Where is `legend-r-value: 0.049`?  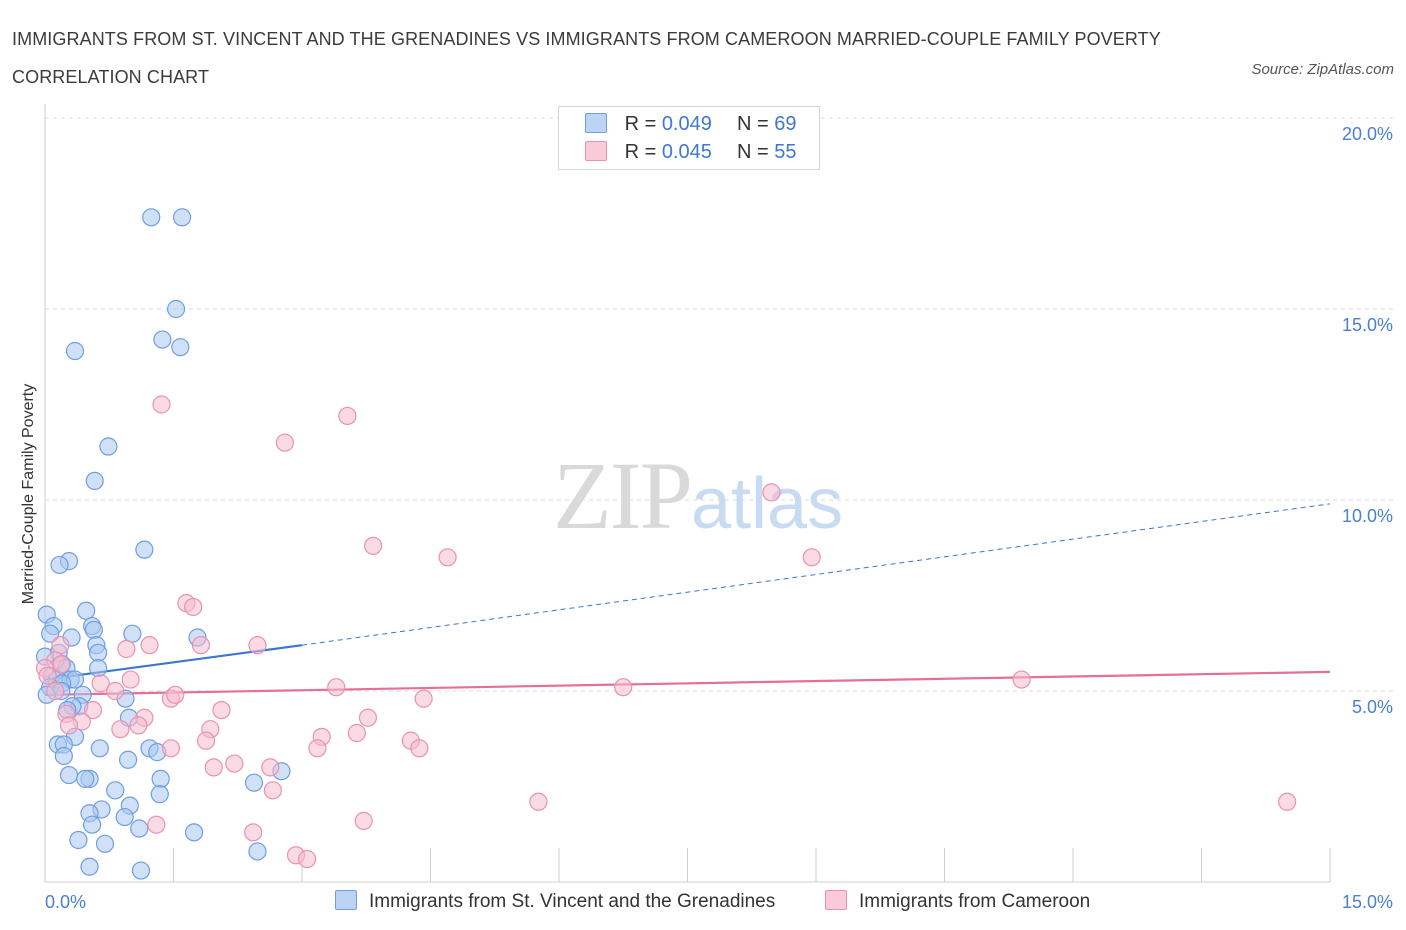 legend-r-value: 0.049 is located at coordinates (686, 124).